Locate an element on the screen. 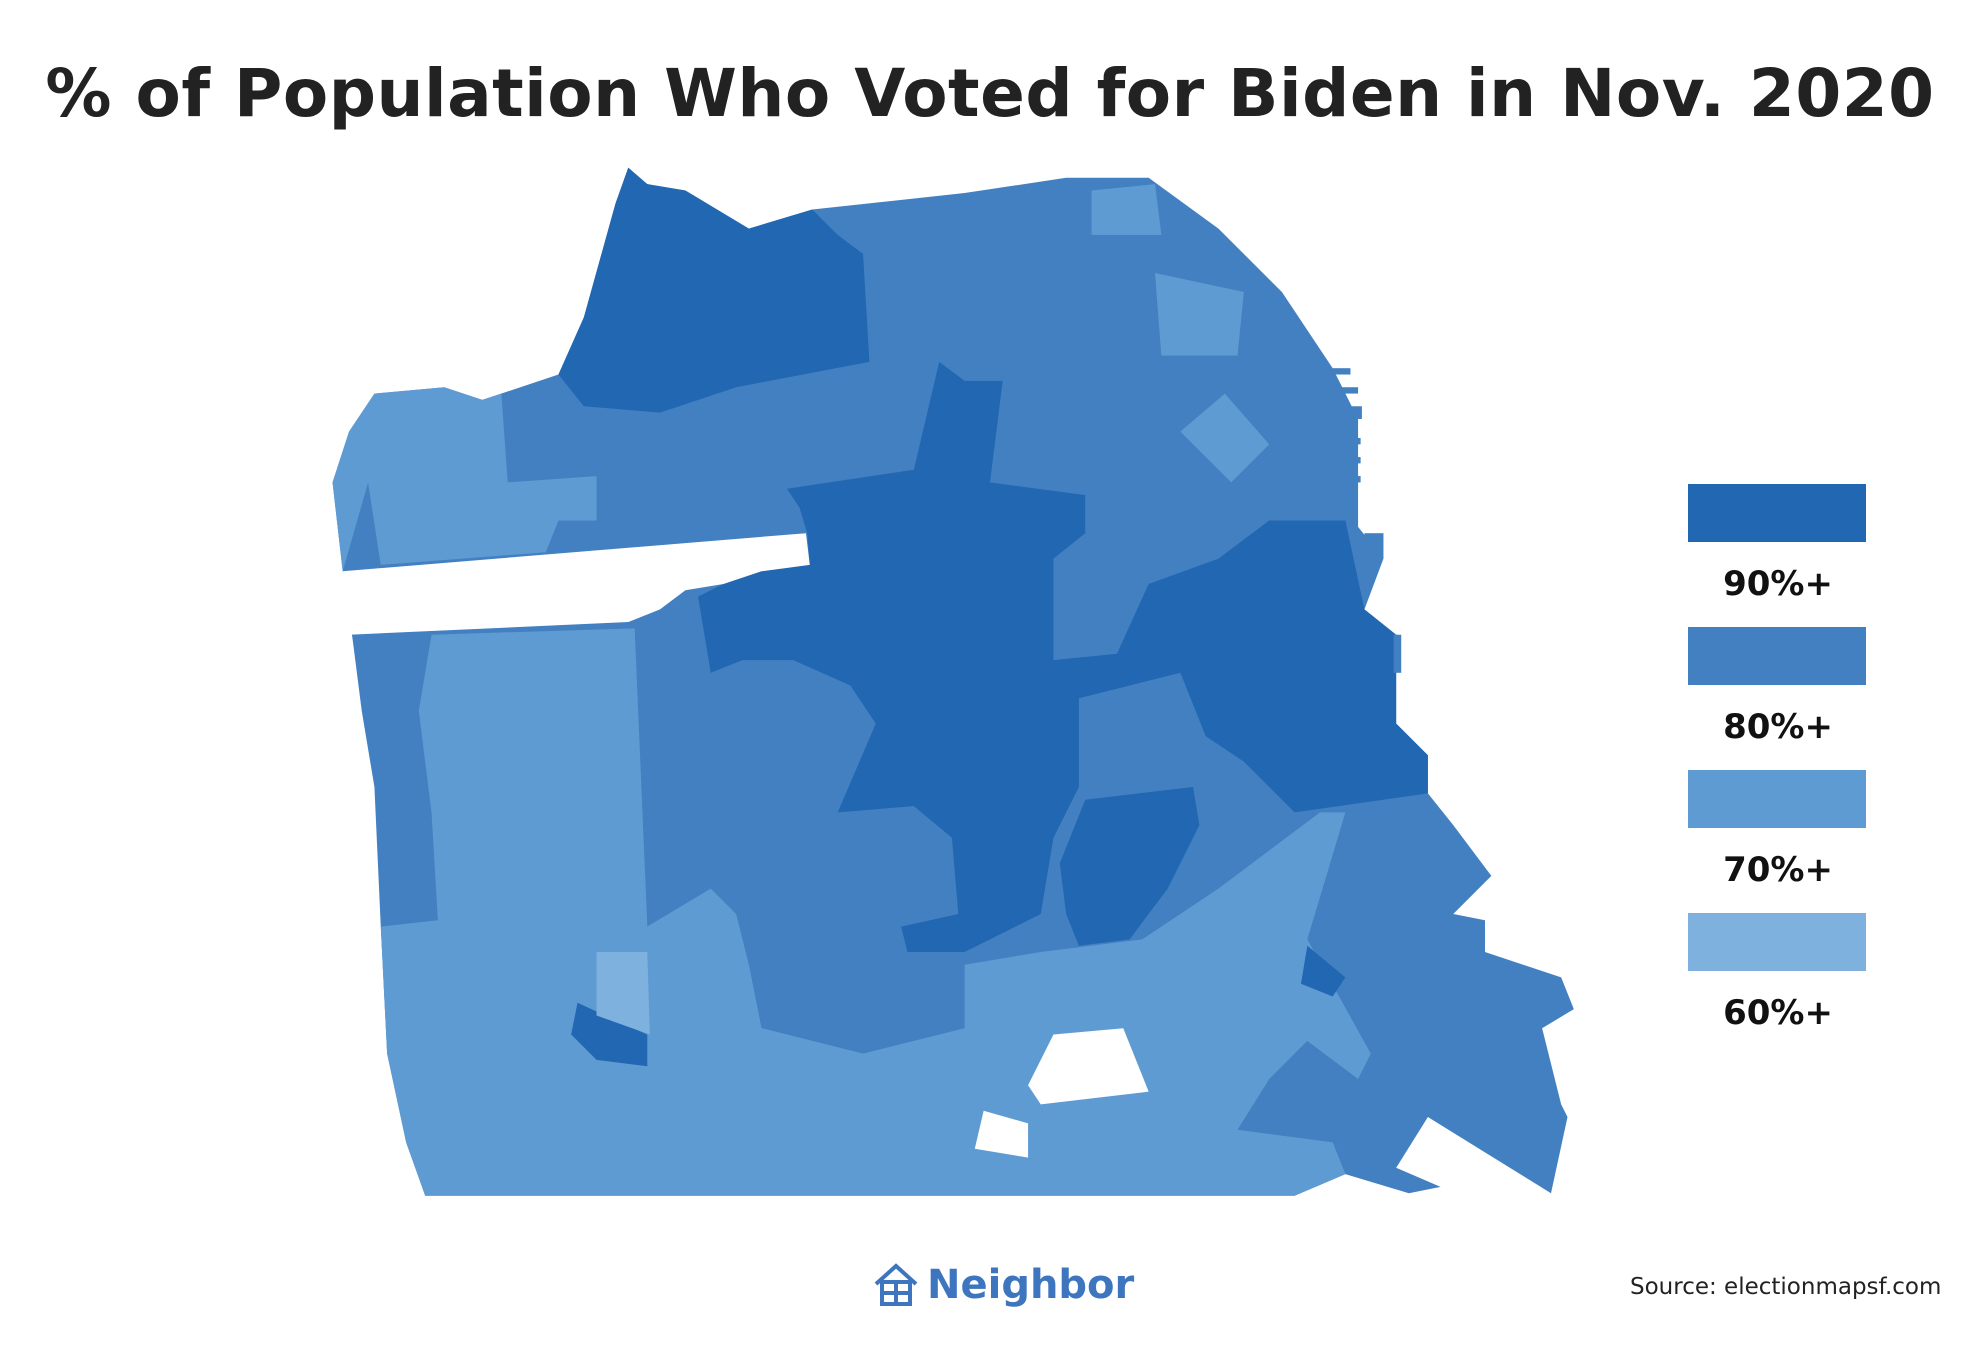 This screenshot has height=1371, width=1980. legend-item-90: 90%+ is located at coordinates (1778, 555).